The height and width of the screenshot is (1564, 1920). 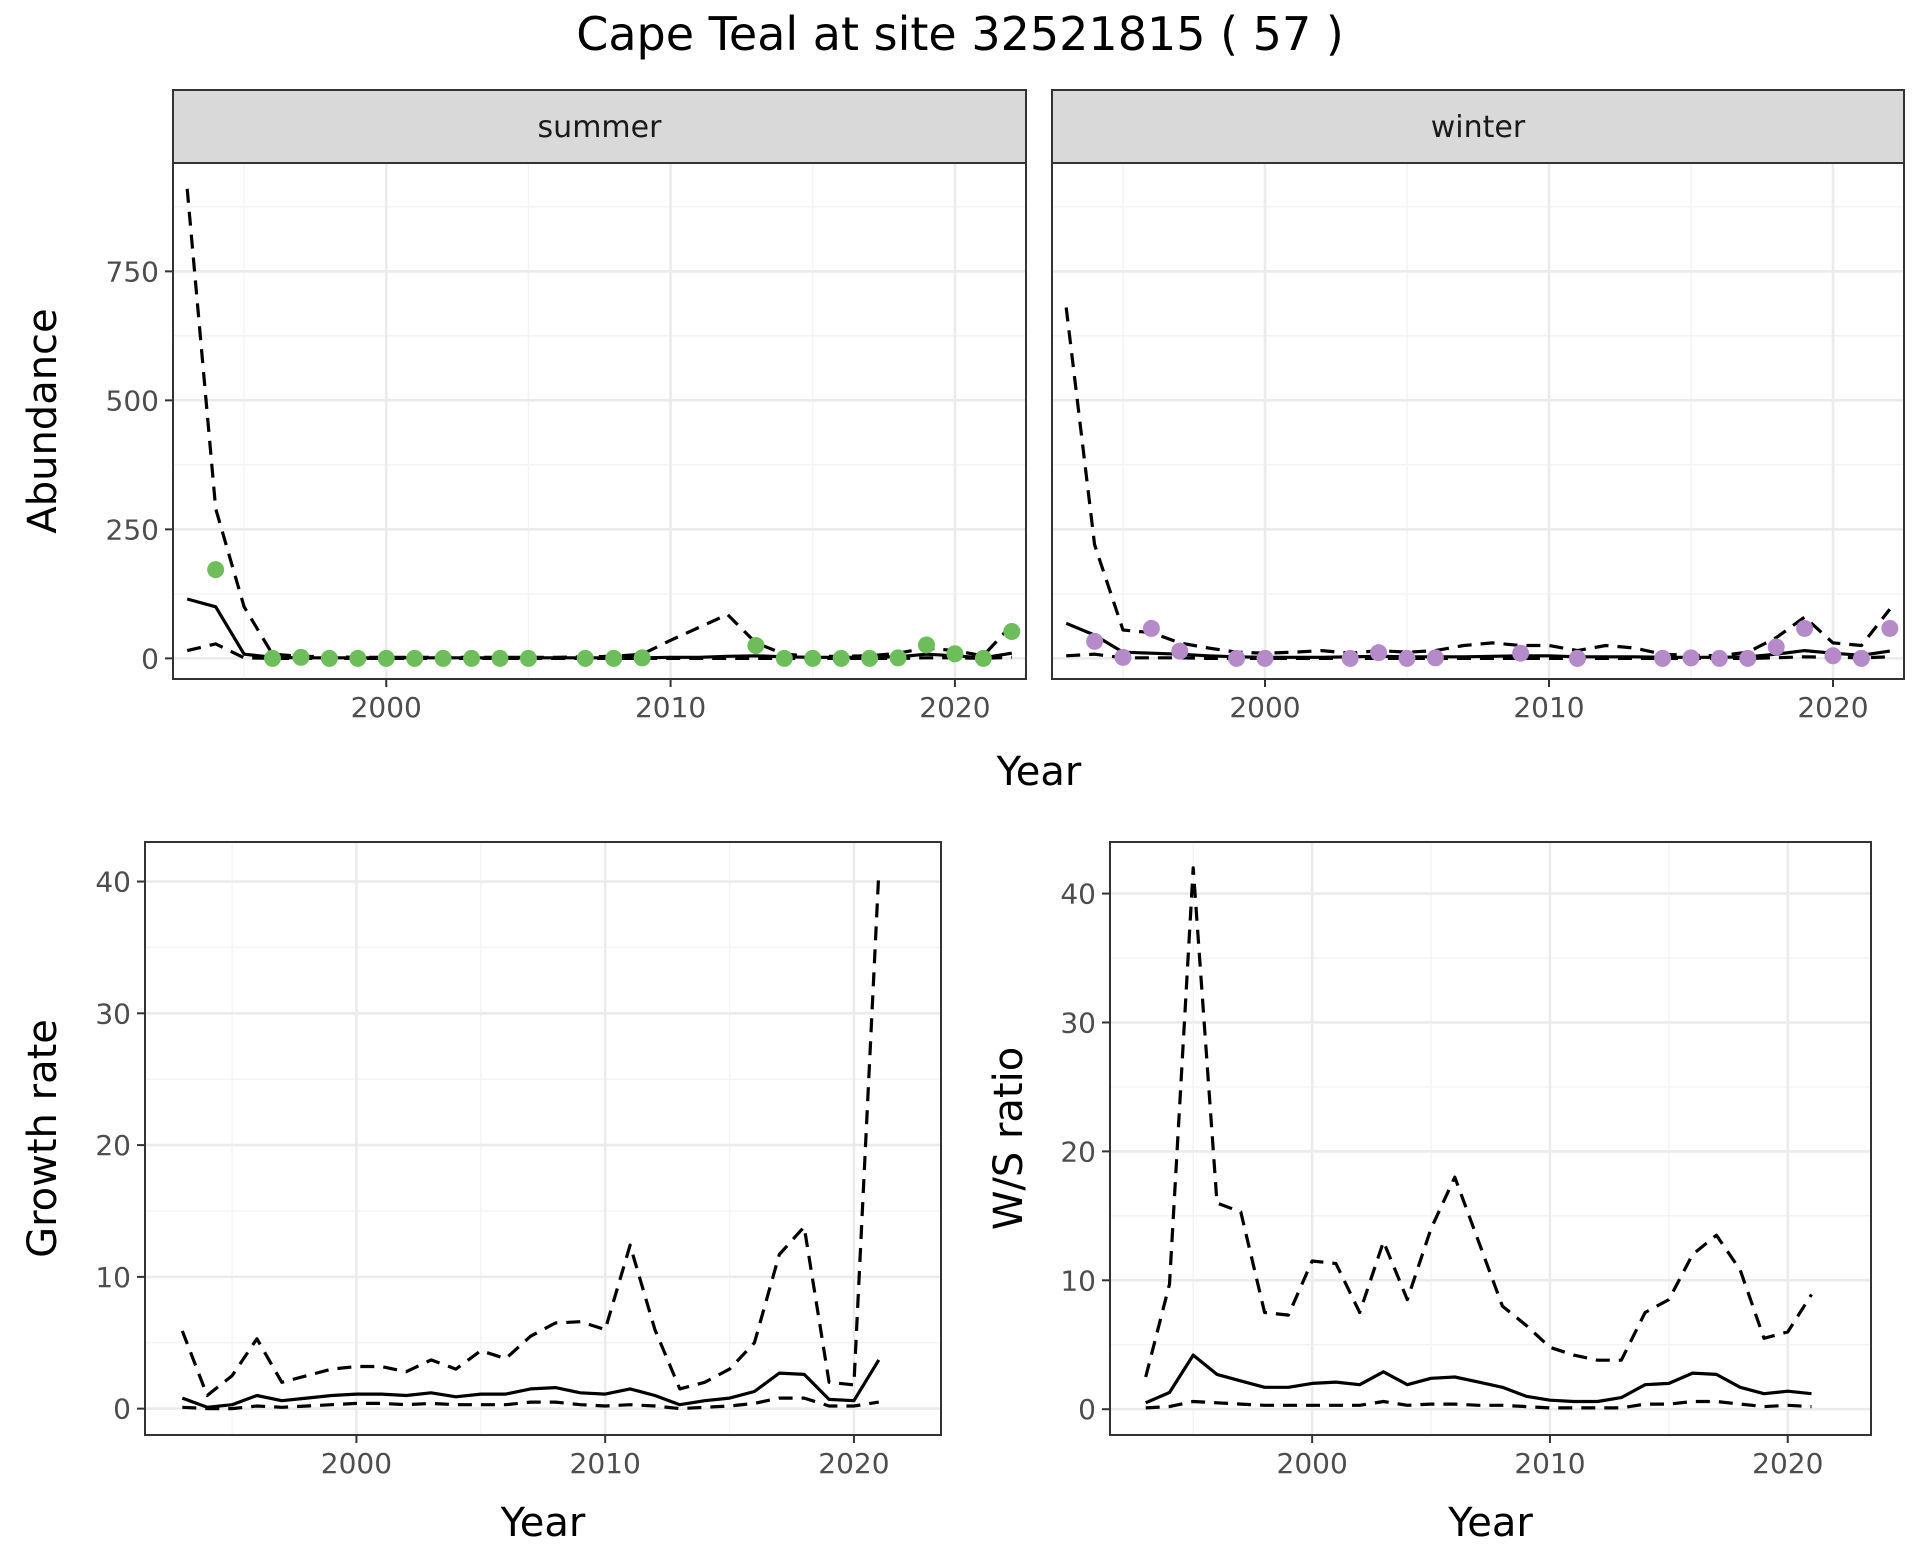 I want to click on y-tick-label: 500, so click(x=132, y=400).